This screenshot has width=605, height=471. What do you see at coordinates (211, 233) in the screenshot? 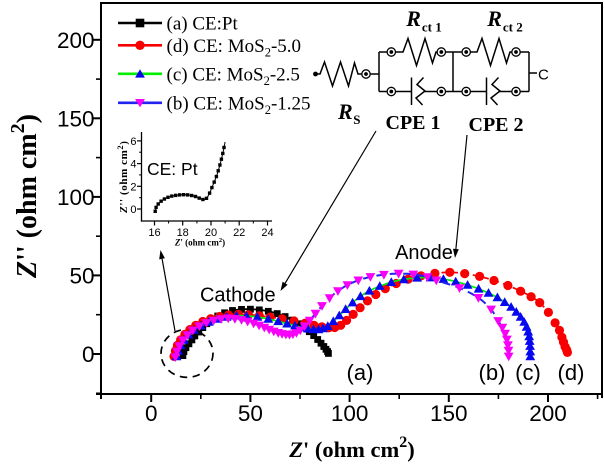
I see `svg-text: 20` at bounding box center [211, 233].